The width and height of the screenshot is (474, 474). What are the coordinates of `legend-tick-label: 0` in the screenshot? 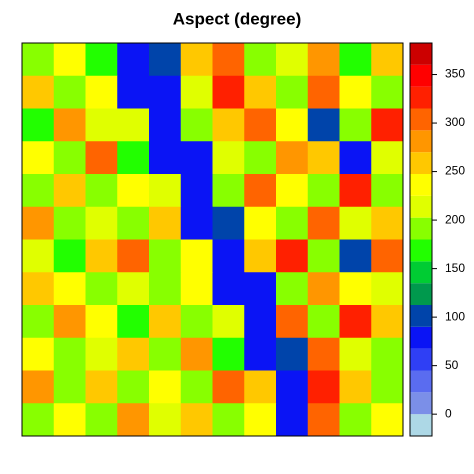 It's located at (448, 413).